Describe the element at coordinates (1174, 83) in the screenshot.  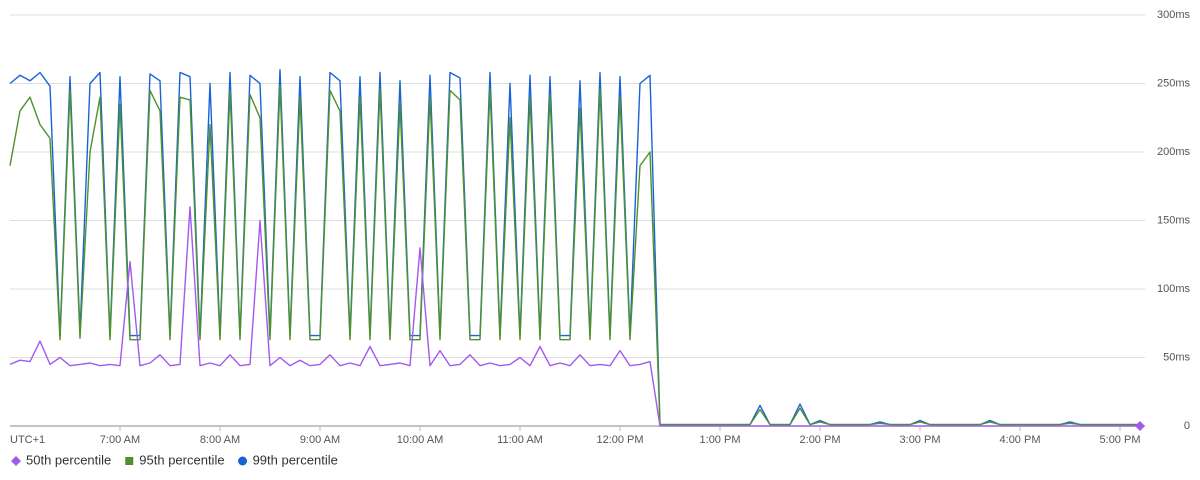
I see `y-tick-label: 250ms` at that location.